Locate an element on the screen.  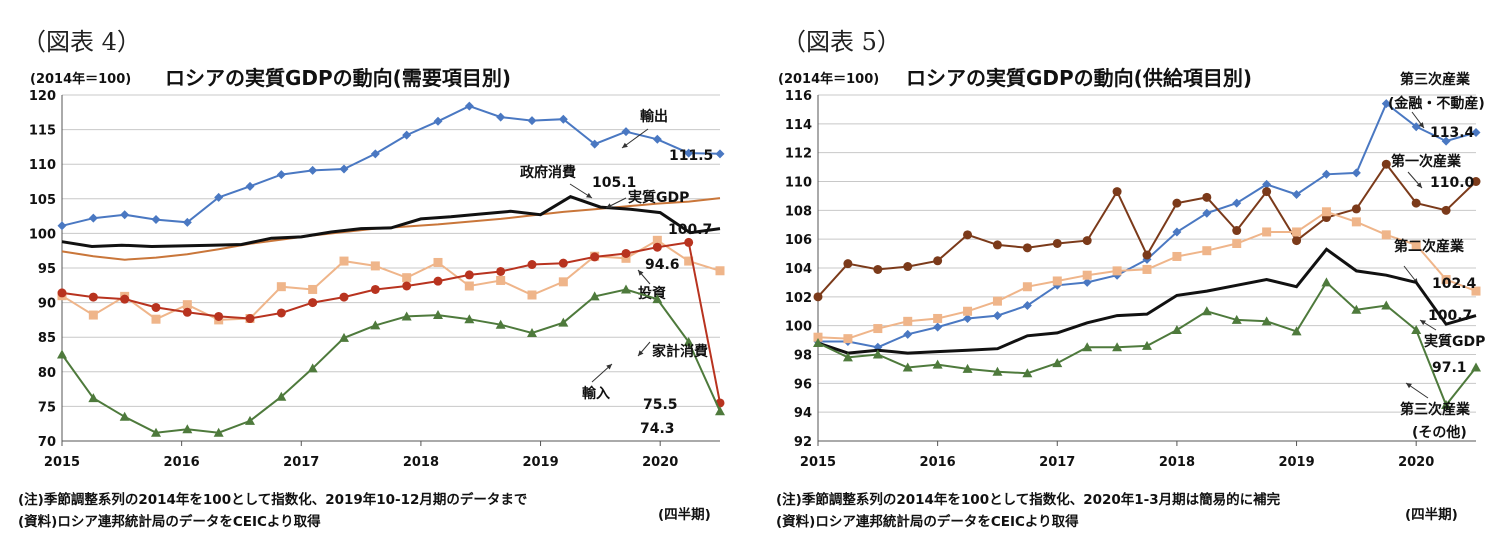
series-label: 家計消費 is located at coordinates (680, 351).